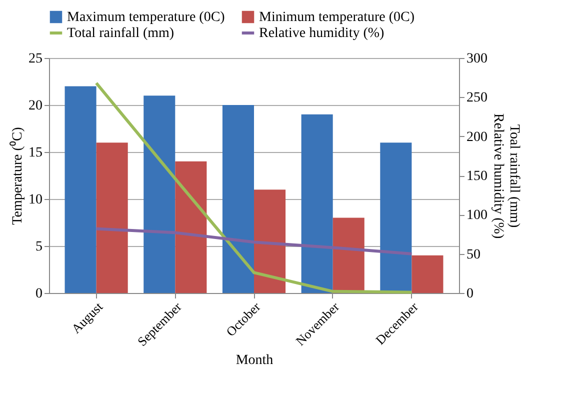 This screenshot has height=419, width=577. What do you see at coordinates (477, 176) in the screenshot?
I see `y2-tick-label: 150` at bounding box center [477, 176].